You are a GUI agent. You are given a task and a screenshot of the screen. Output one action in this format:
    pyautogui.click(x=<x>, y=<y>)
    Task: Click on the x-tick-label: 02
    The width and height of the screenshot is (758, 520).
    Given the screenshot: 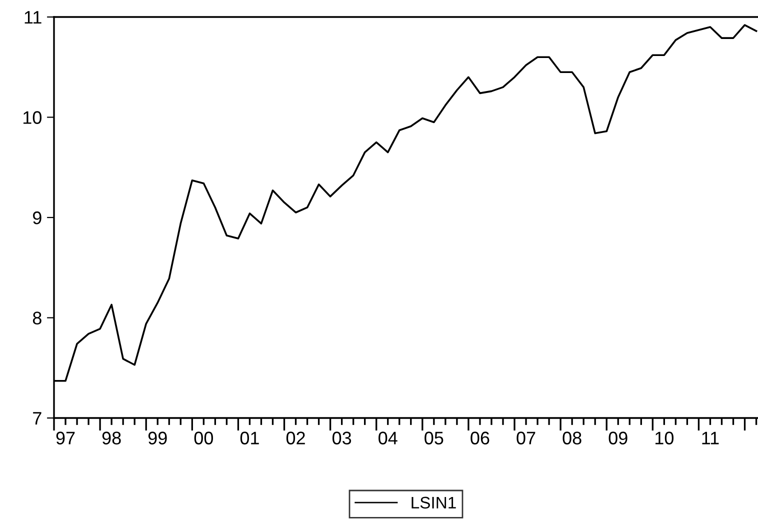 What is the action you would take?
    pyautogui.click(x=295, y=438)
    